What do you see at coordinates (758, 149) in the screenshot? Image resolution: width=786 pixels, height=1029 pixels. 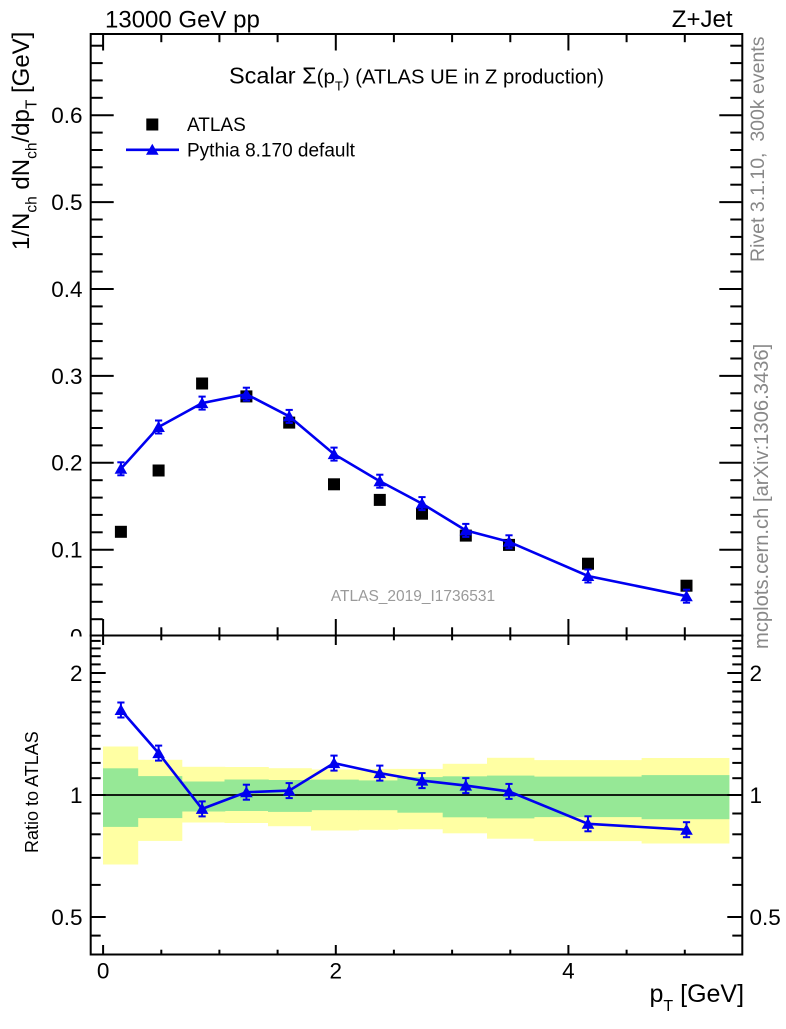 I see `svg-text: Rivet 3.1.10, 300k events` at bounding box center [758, 149].